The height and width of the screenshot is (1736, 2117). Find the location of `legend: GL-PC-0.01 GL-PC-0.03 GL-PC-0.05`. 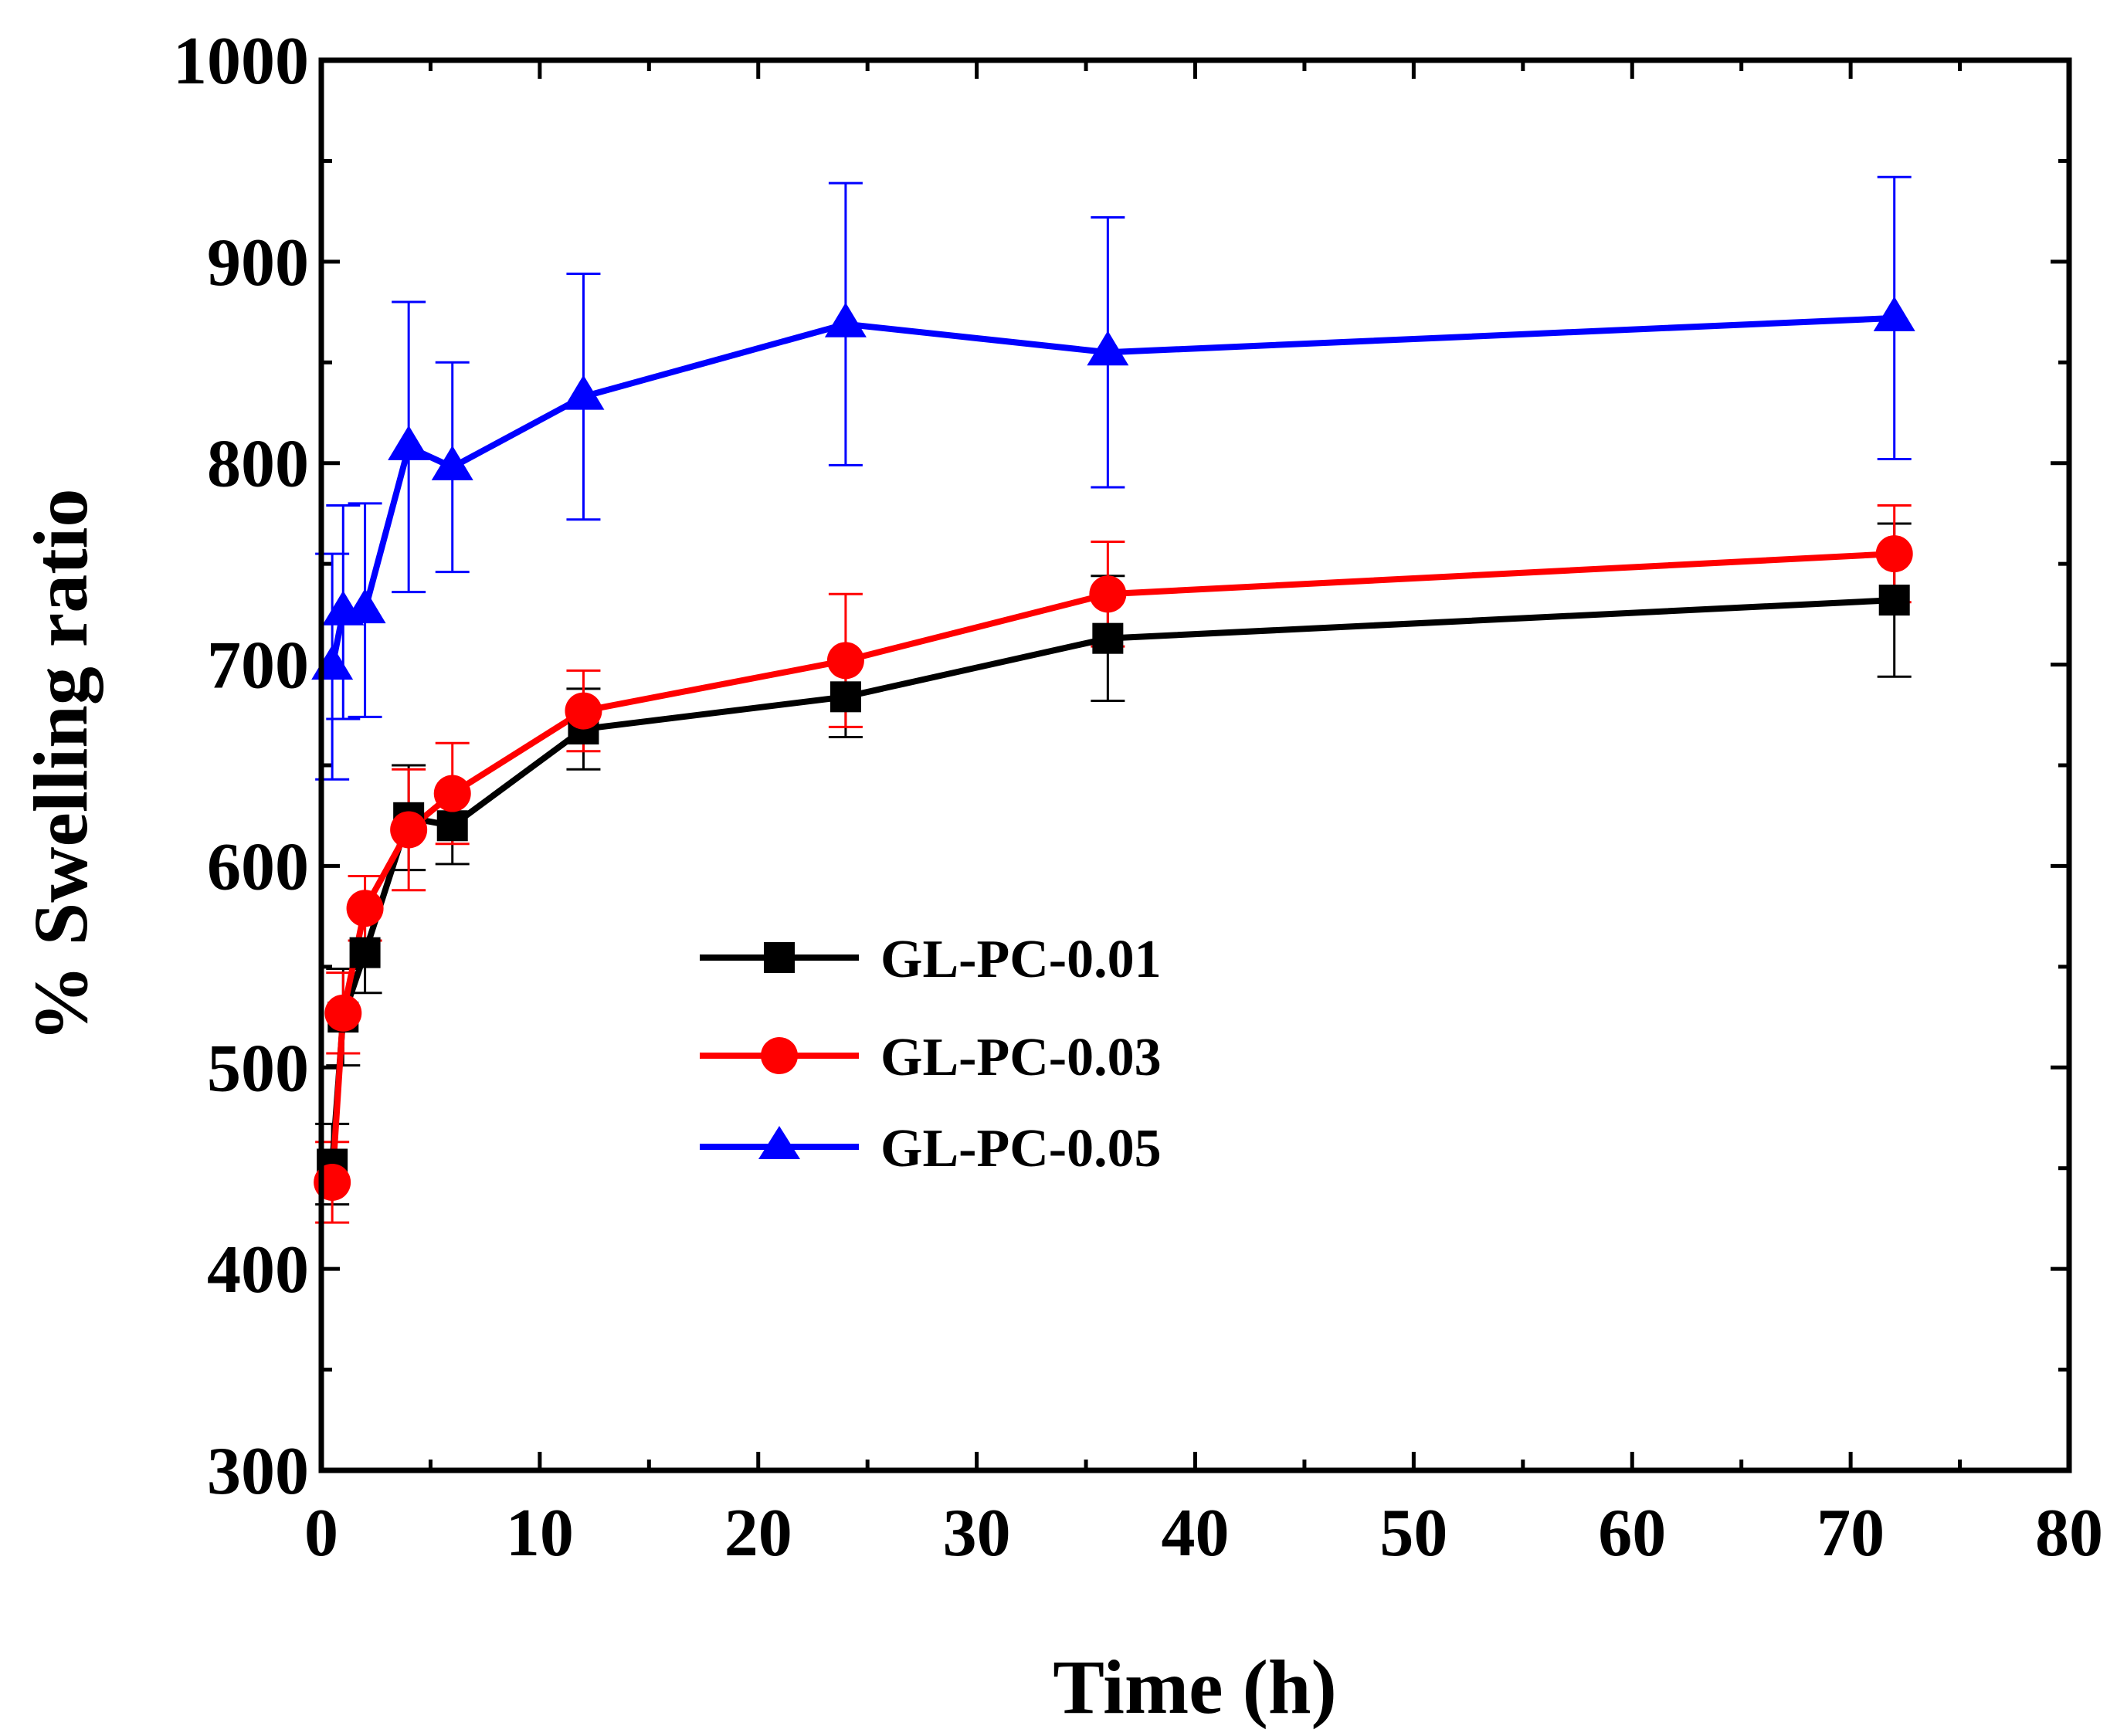

legend: GL-PC-0.01 GL-PC-0.03 GL-PC-0.05 is located at coordinates (931, 1054).